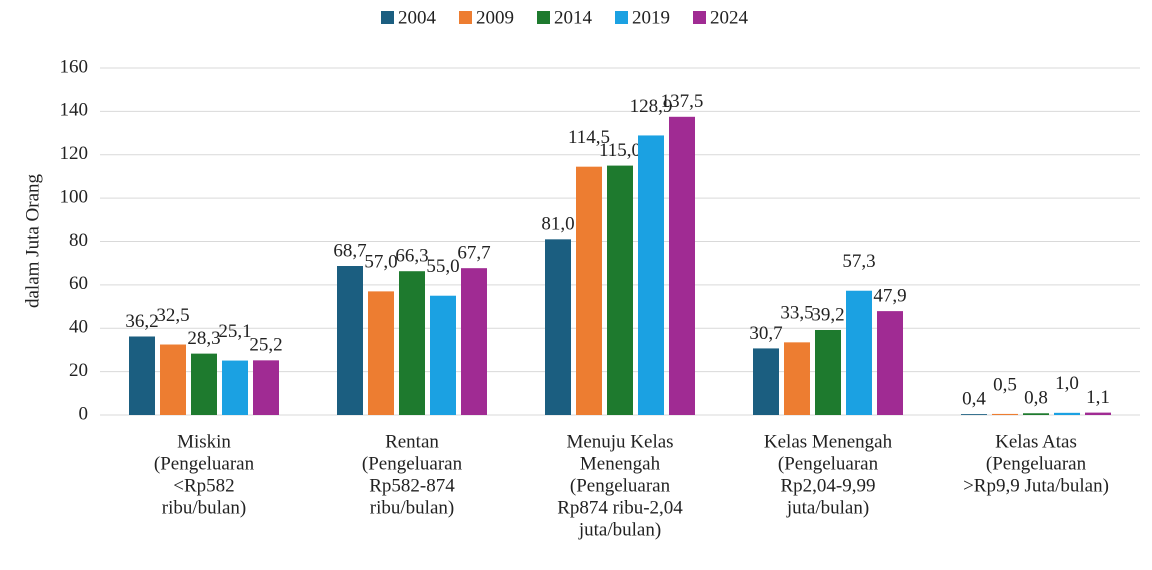  I want to click on x-tick-label: >Rp9,9 Juta/bulan), so click(1036, 485).